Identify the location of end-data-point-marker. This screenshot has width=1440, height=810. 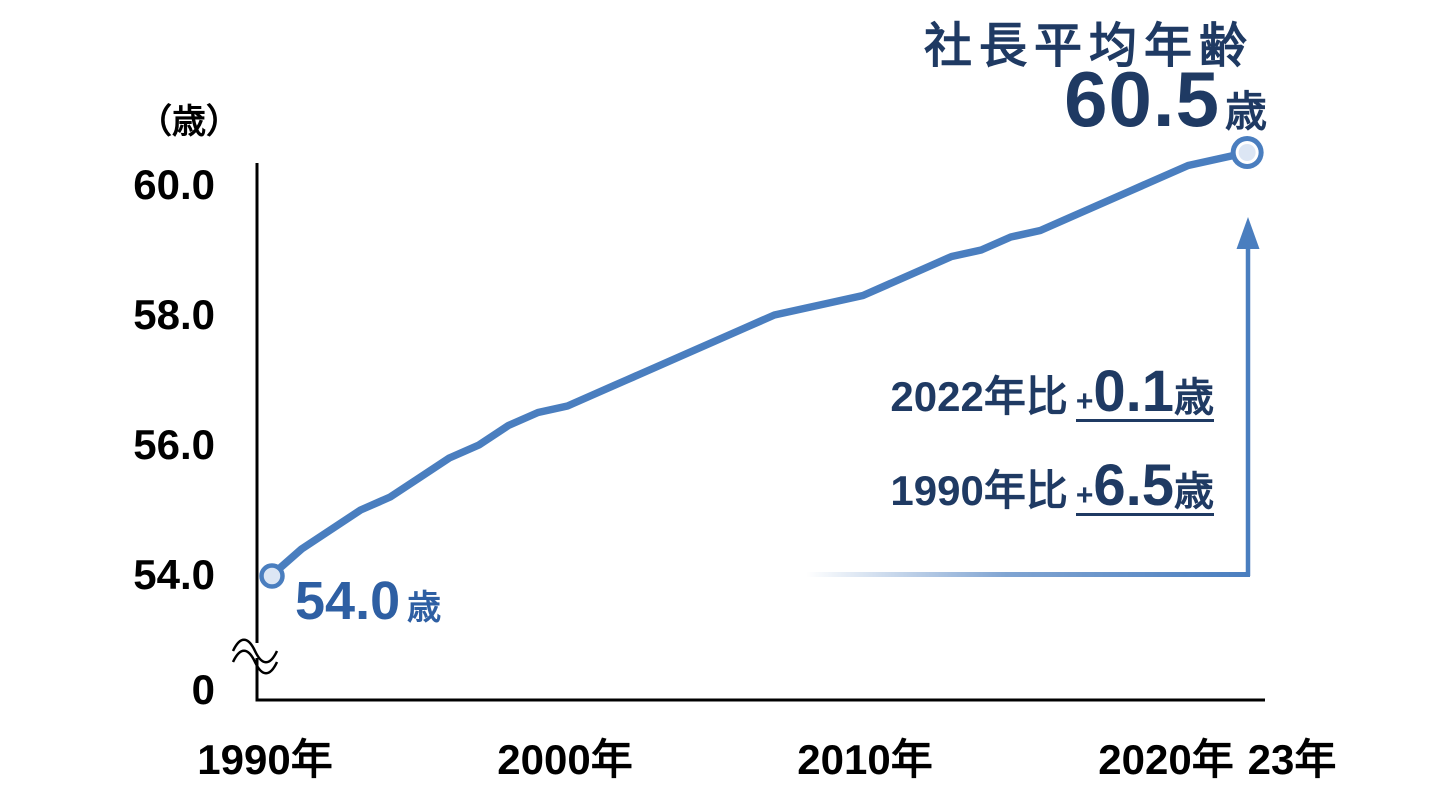
(1247, 152).